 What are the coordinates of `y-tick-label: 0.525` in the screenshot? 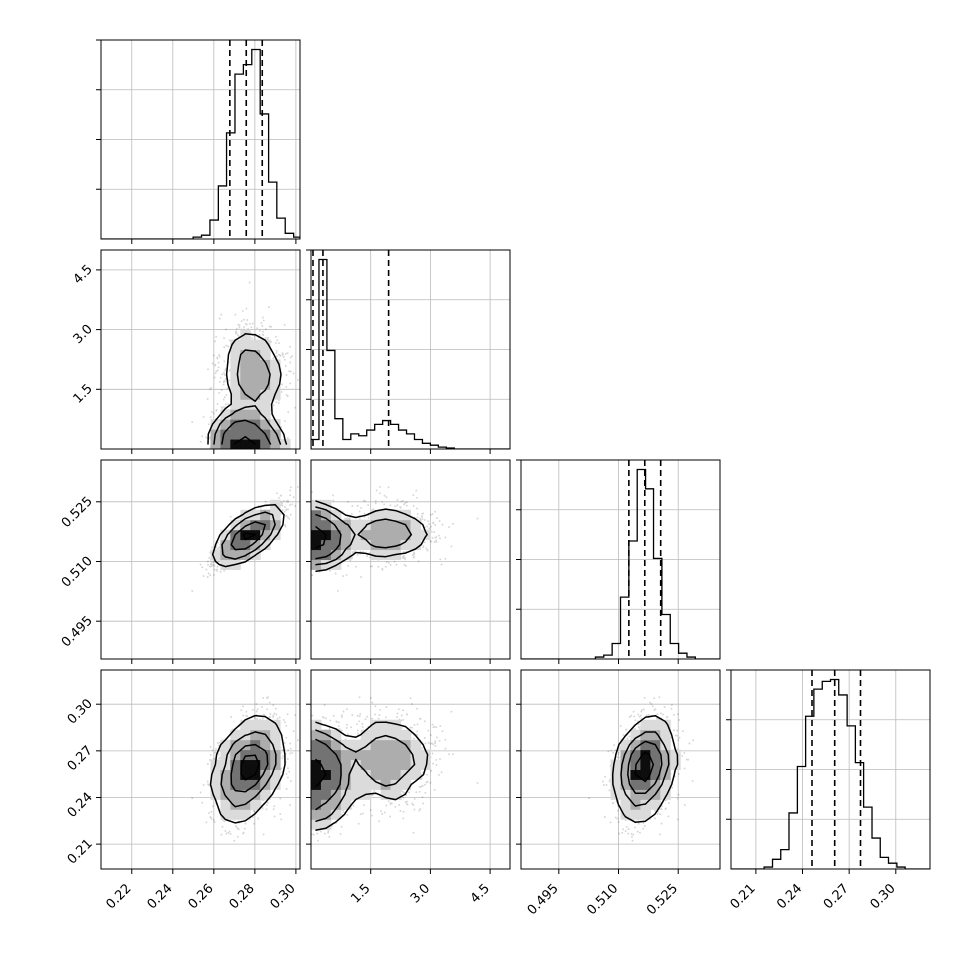 It's located at (77, 512).